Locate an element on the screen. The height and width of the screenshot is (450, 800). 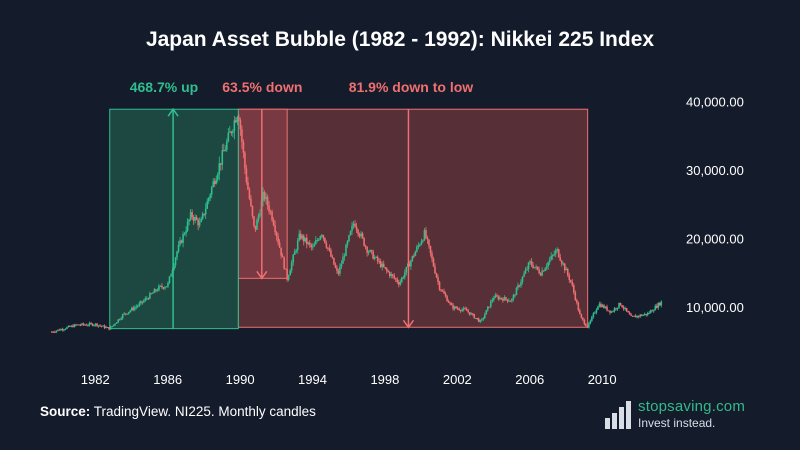
annotation-label-1: 63.5% down is located at coordinates (262, 87).